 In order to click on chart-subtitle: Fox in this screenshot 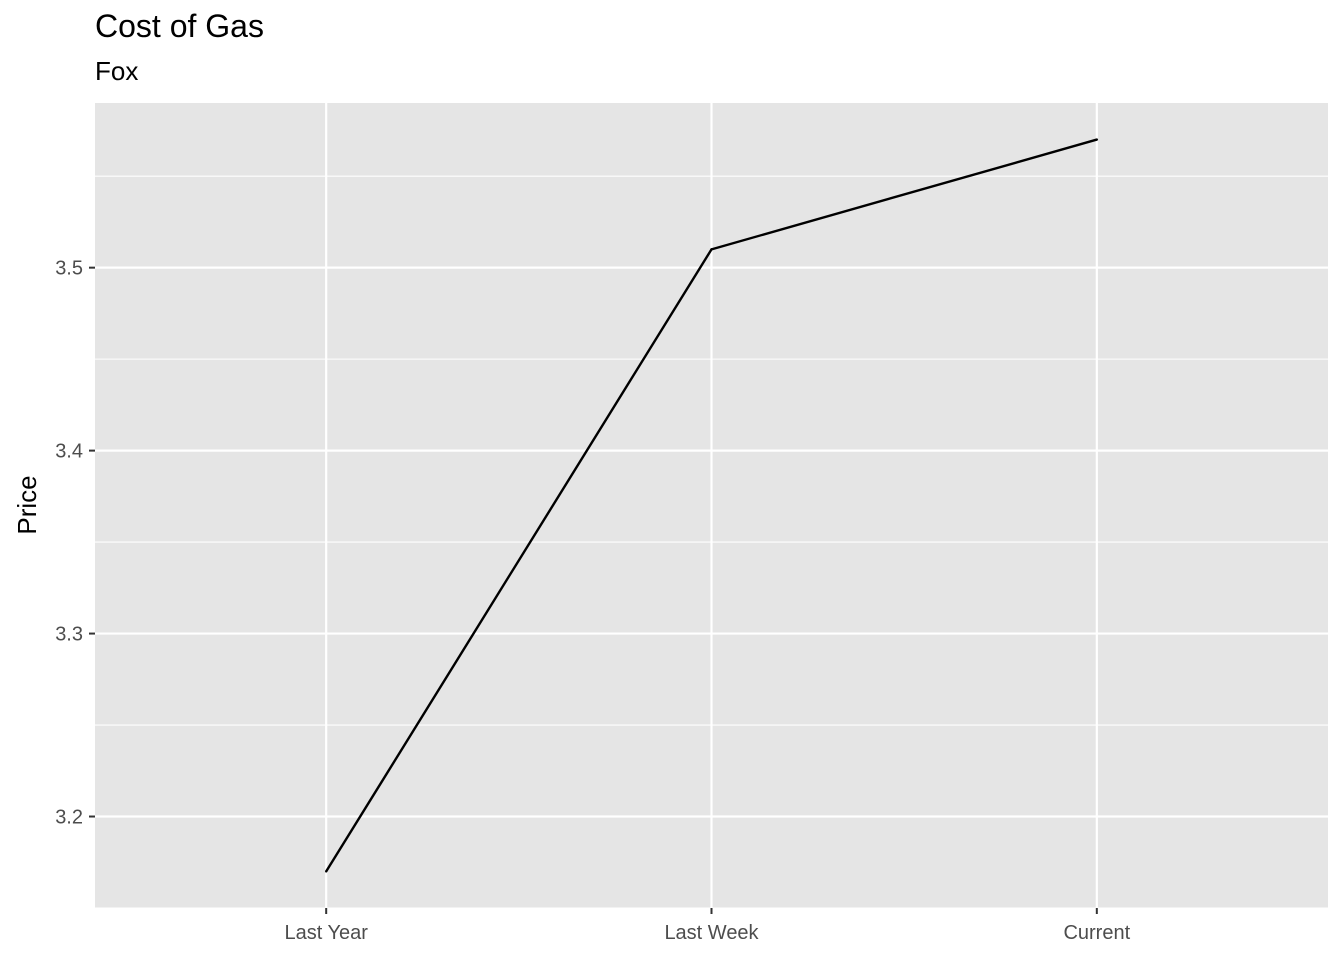, I will do `click(117, 71)`.